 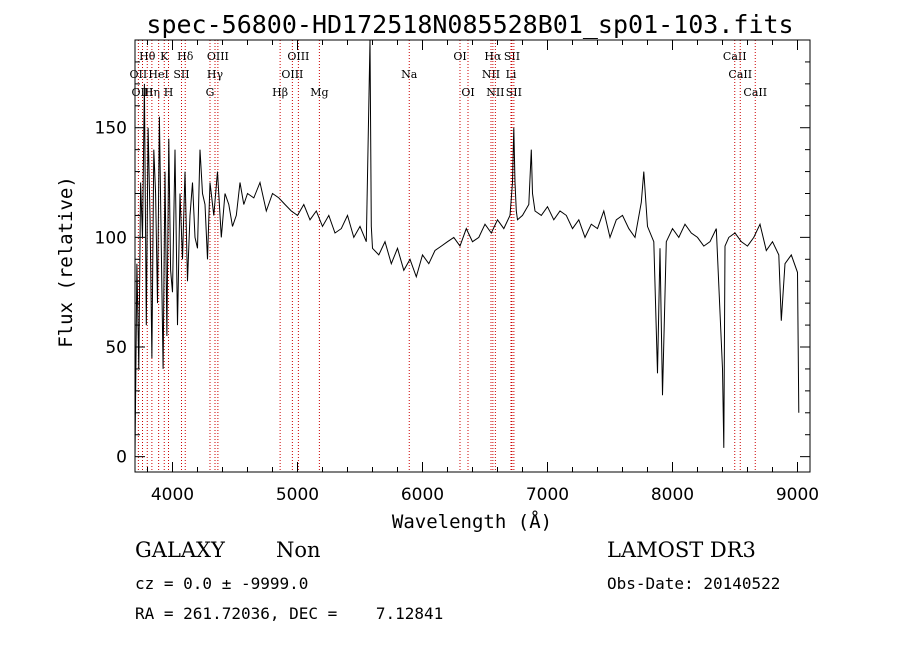 I want to click on redshift-info: cz = 0.0 ± -9999.0, so click(x=222, y=583).